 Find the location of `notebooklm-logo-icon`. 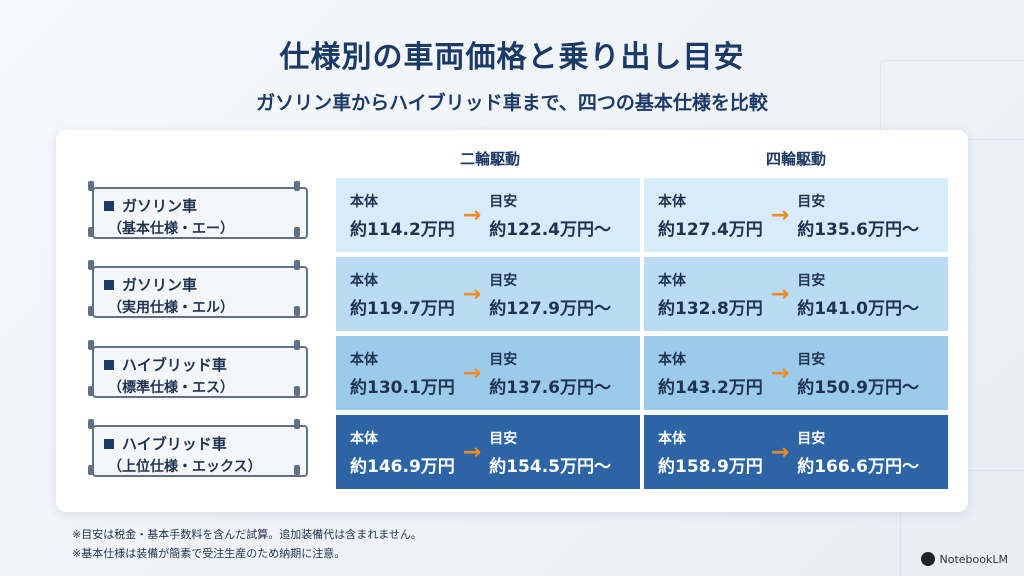

notebooklm-logo-icon is located at coordinates (927, 559).